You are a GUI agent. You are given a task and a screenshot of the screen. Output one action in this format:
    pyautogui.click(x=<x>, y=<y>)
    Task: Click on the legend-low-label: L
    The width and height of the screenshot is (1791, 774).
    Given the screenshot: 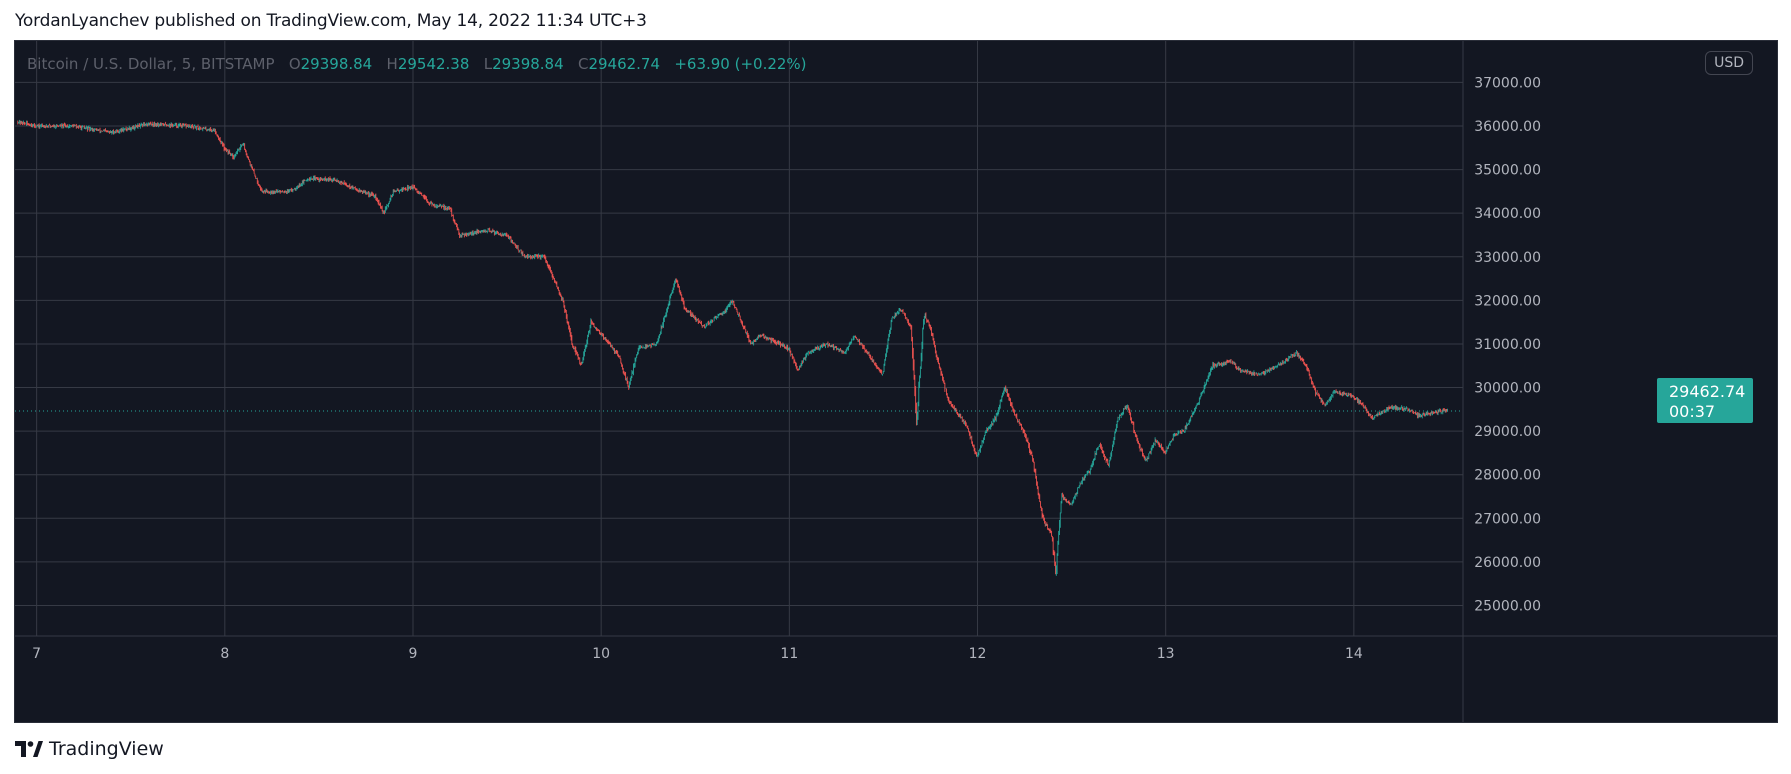 What is the action you would take?
    pyautogui.click(x=488, y=64)
    